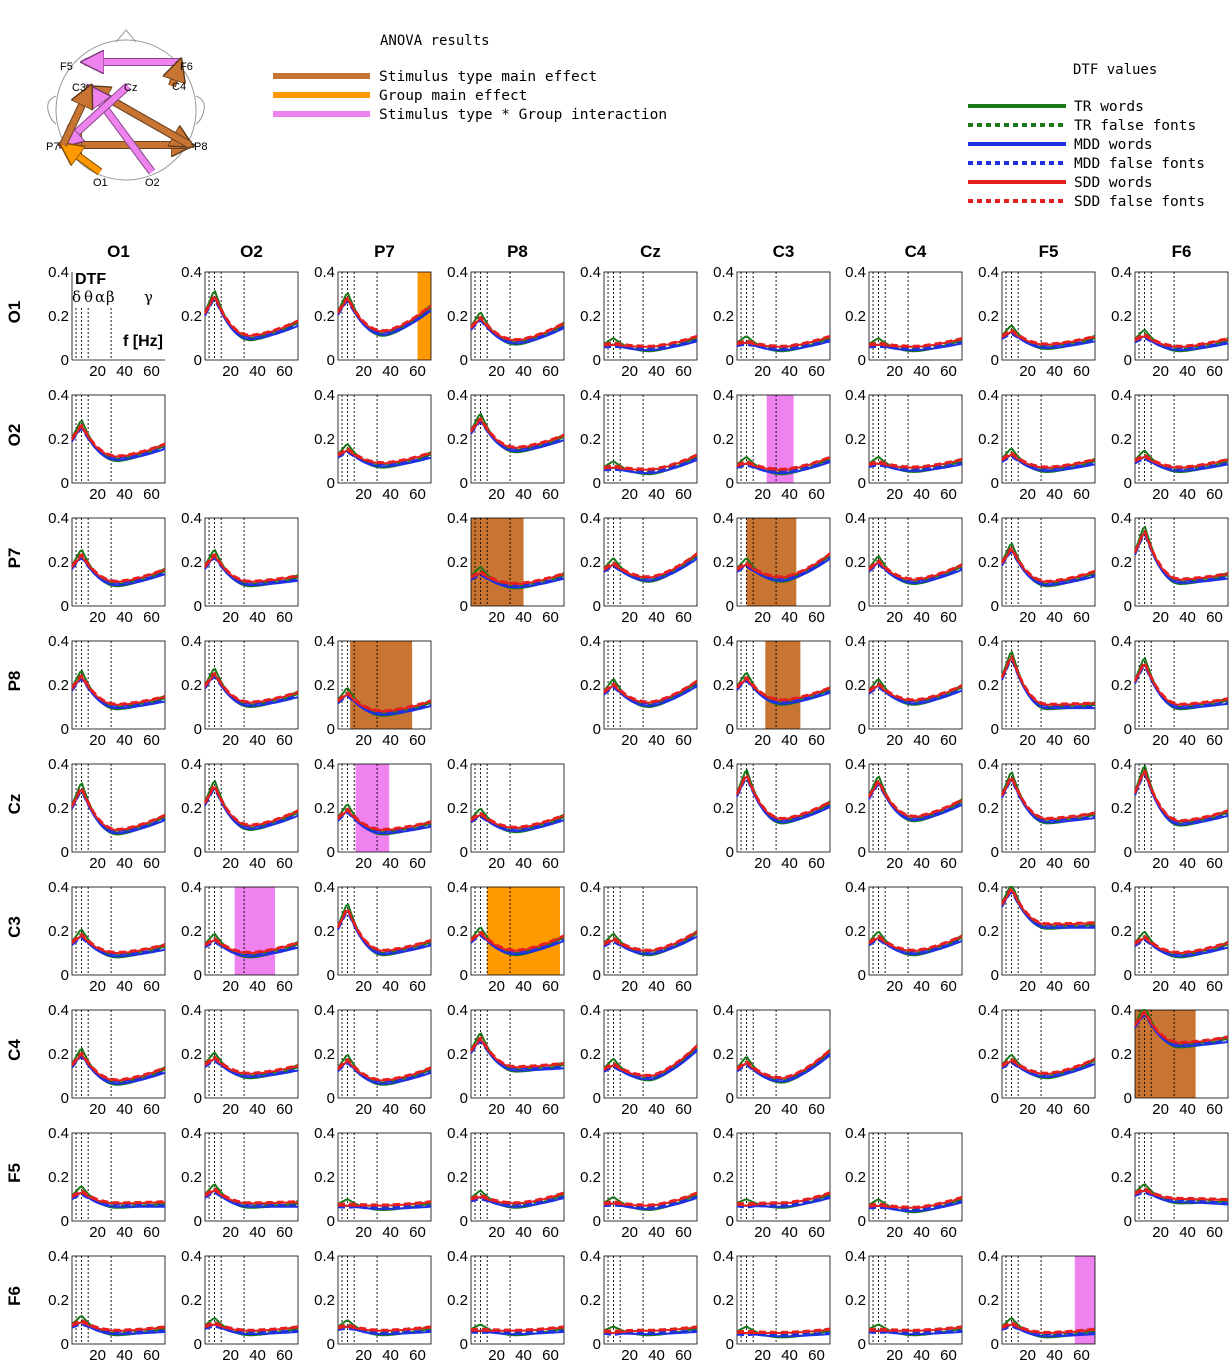 The image size is (1229, 1369). What do you see at coordinates (1037, 937) in the screenshot?
I see `panel-c3-to-f5: 0 0.2 0.4 20 40 60` at bounding box center [1037, 937].